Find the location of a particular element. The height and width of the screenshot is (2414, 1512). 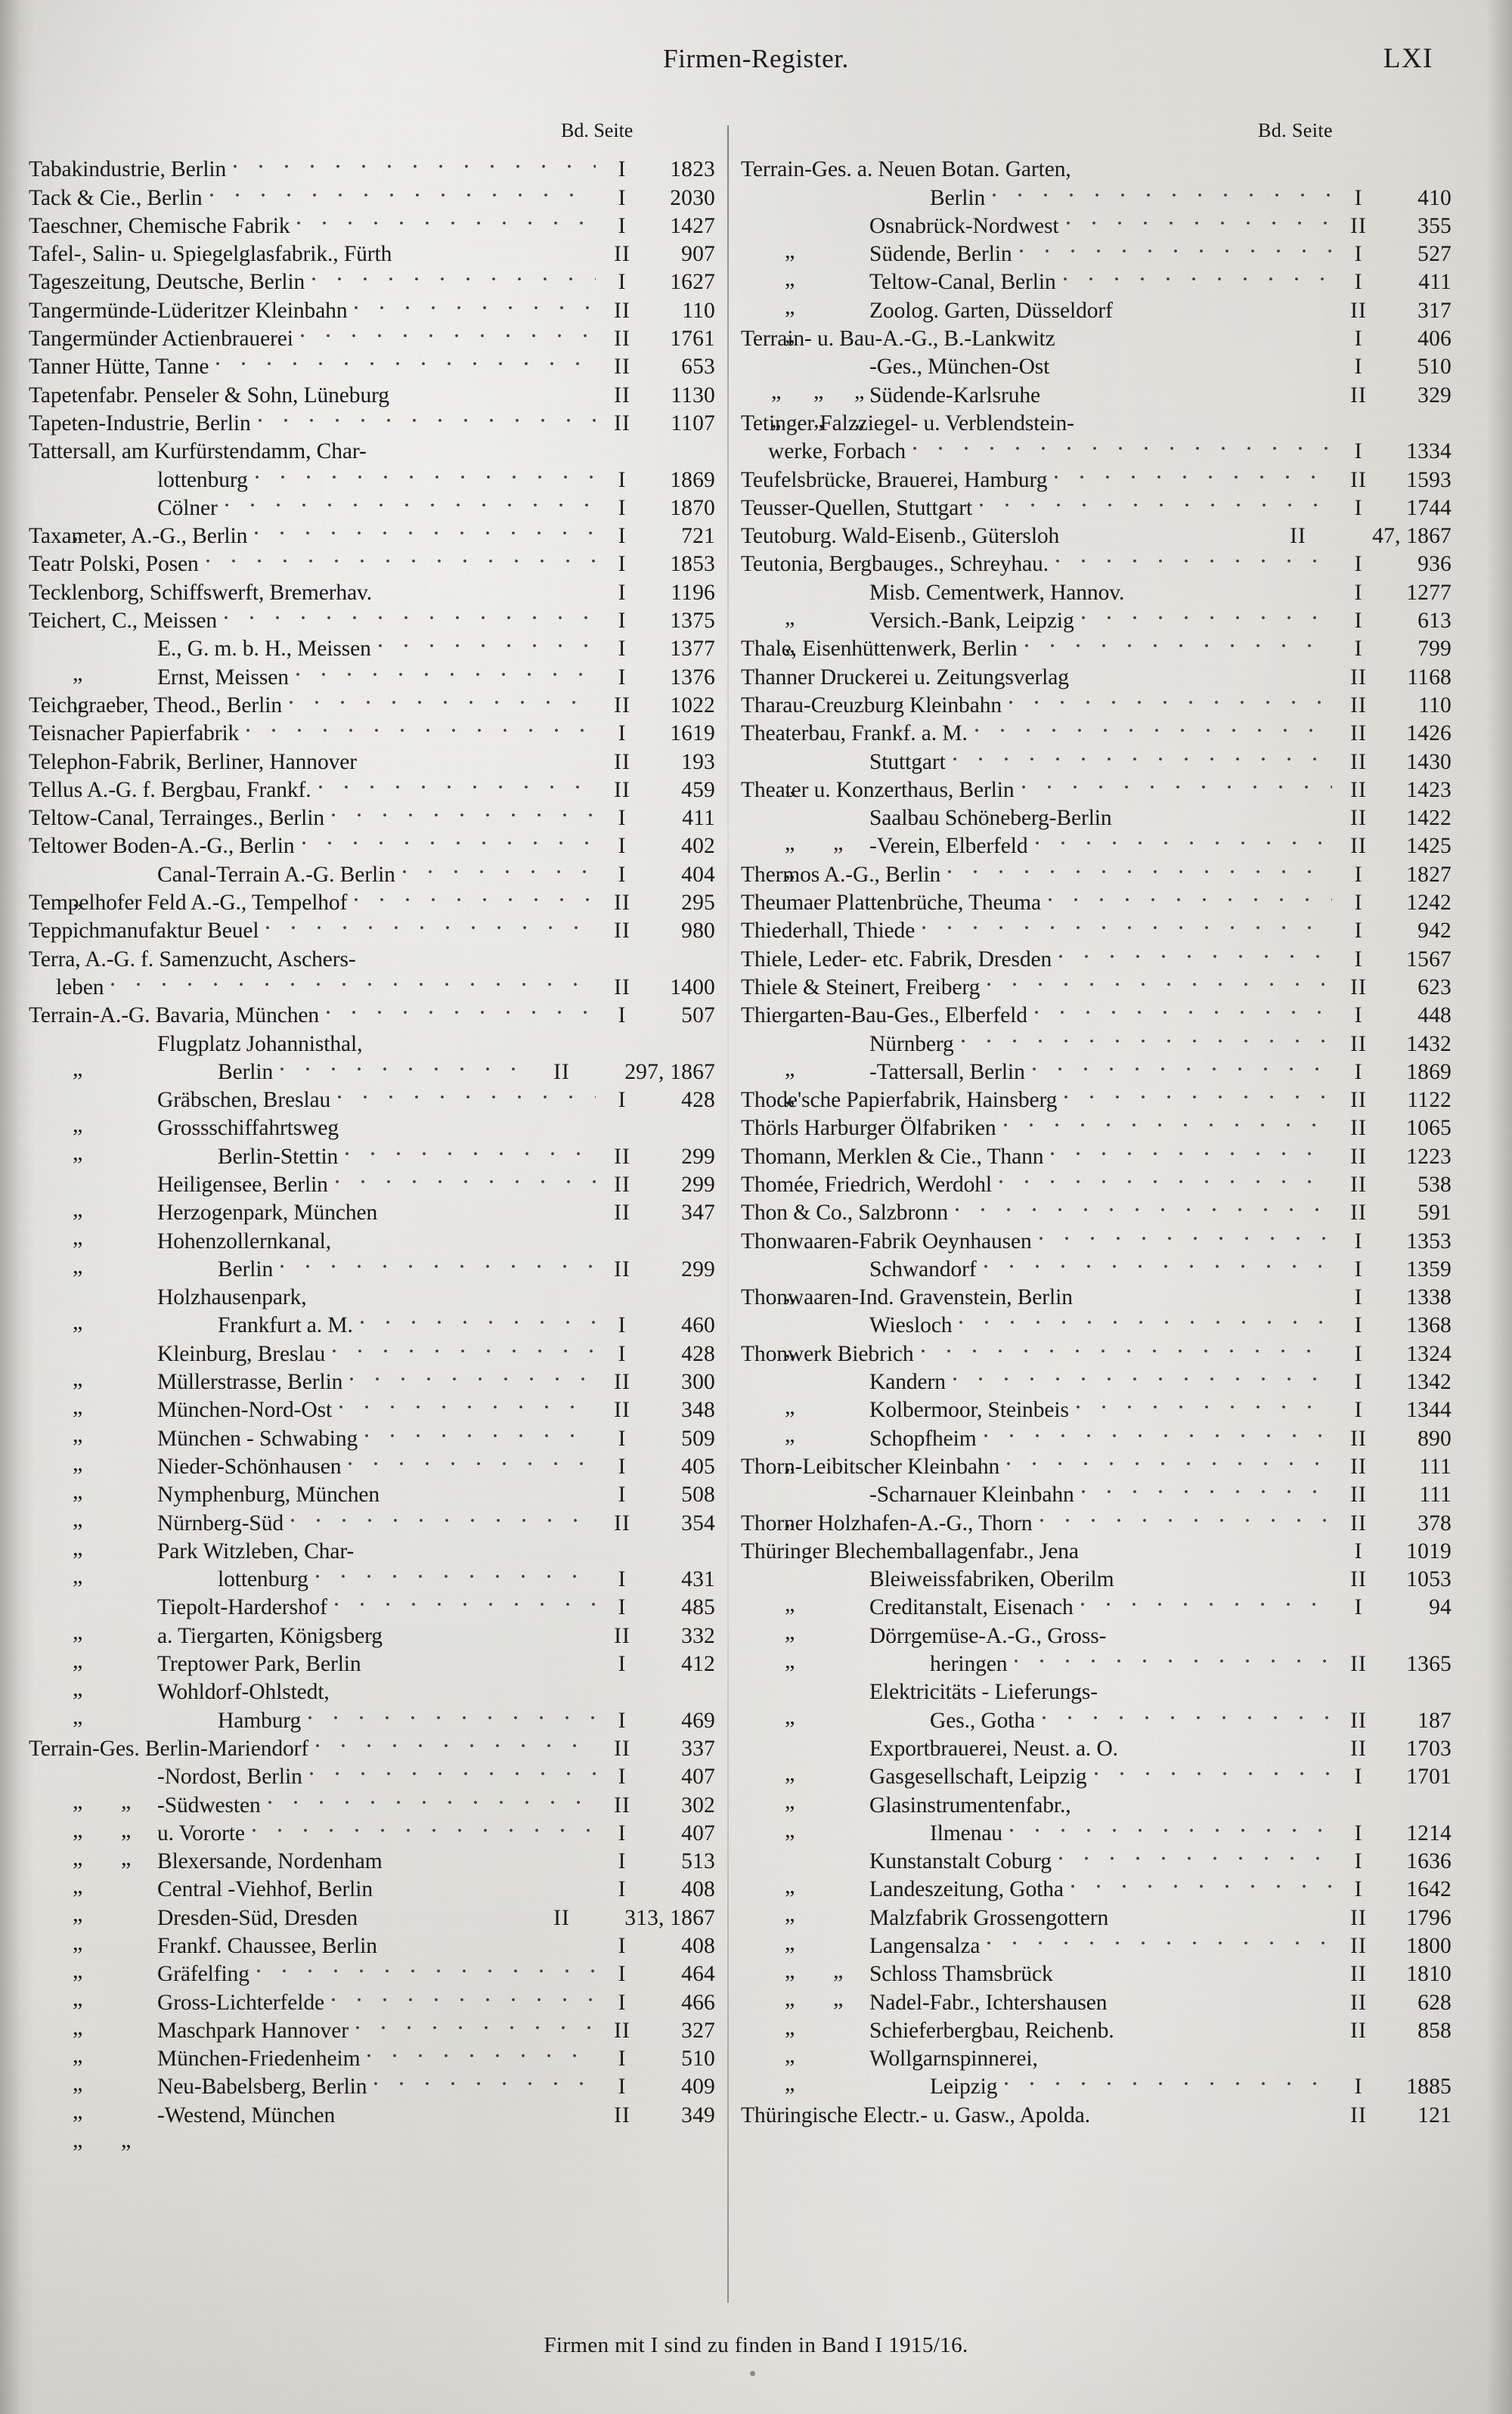

entry-name: Thüringer Blechemballagenfabr., Jena is located at coordinates (910, 1551).